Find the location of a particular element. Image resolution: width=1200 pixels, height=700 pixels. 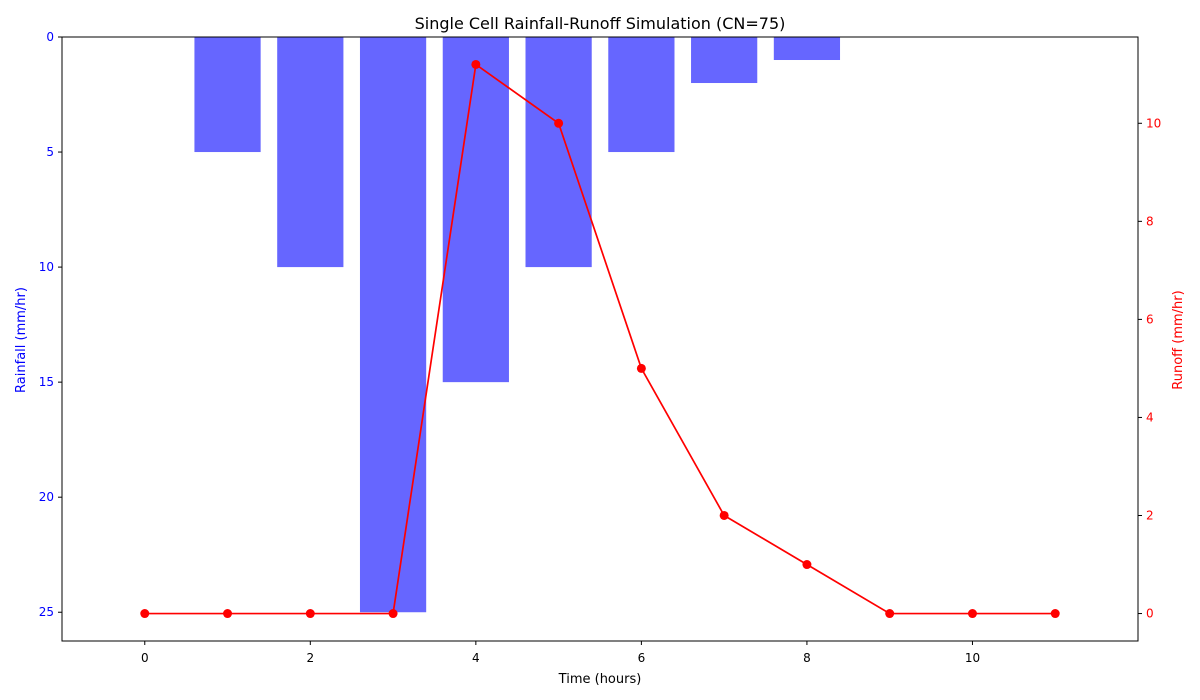

x-tick-label: 6 is located at coordinates (642, 658).